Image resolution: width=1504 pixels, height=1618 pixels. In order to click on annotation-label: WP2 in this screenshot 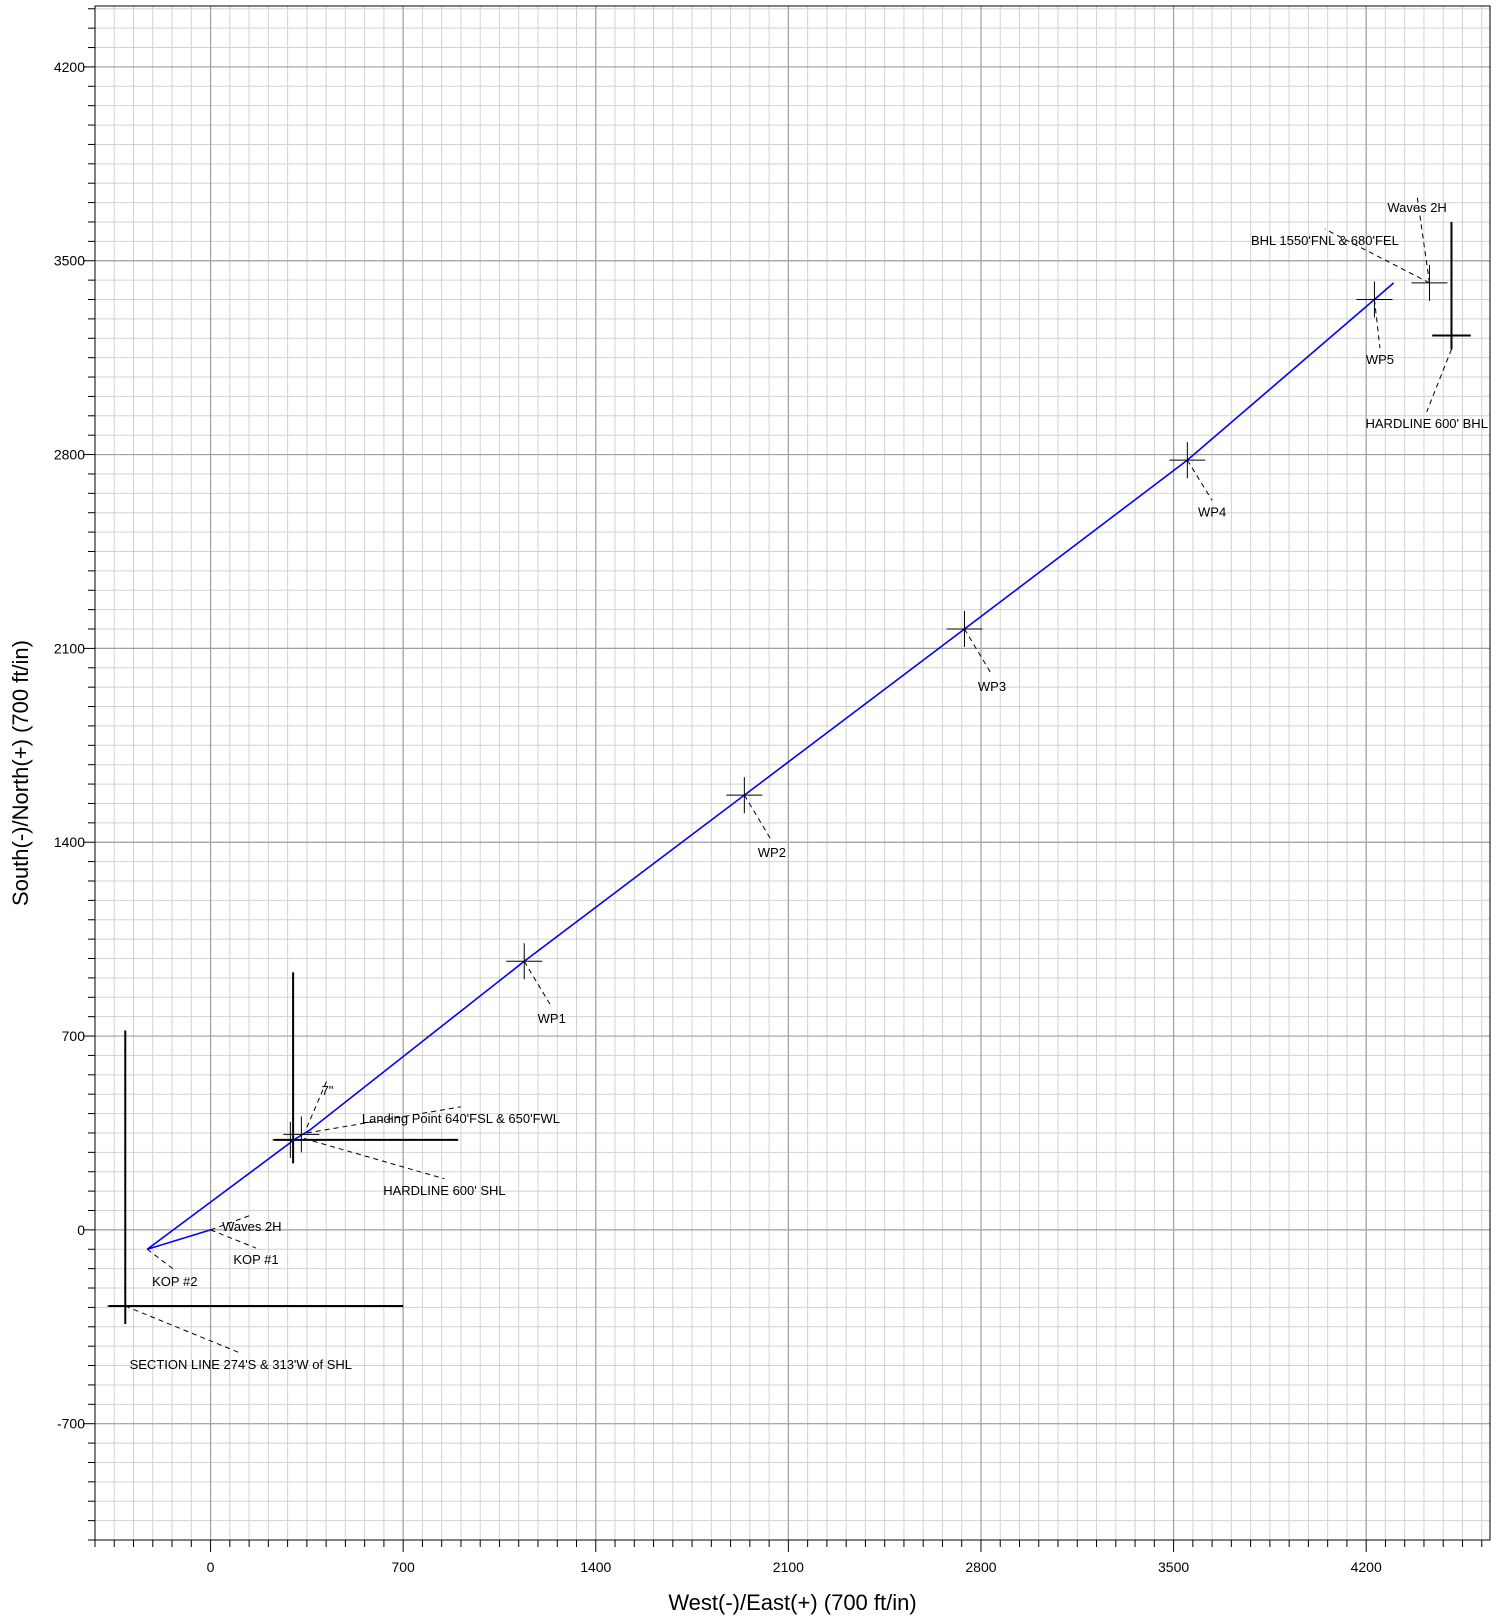, I will do `click(772, 852)`.